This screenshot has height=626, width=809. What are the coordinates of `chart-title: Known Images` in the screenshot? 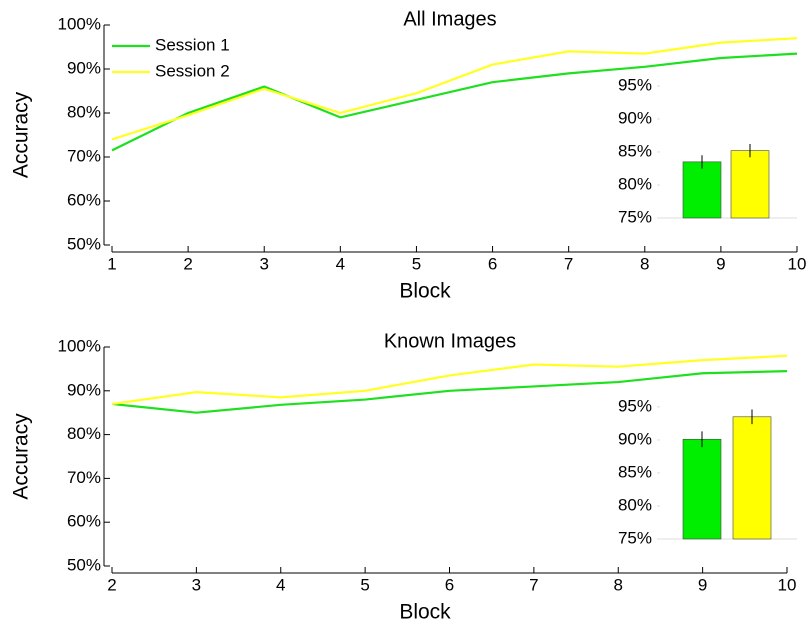 It's located at (450, 341).